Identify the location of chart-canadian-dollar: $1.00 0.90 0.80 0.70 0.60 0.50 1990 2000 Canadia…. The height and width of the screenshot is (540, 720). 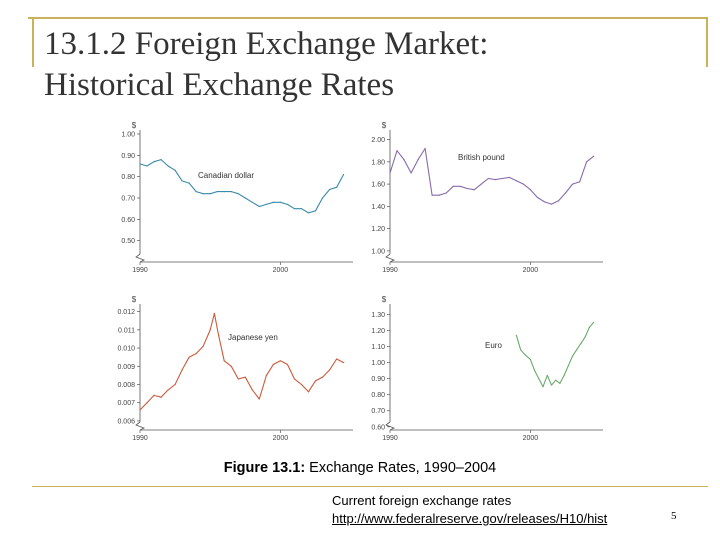
(237, 197).